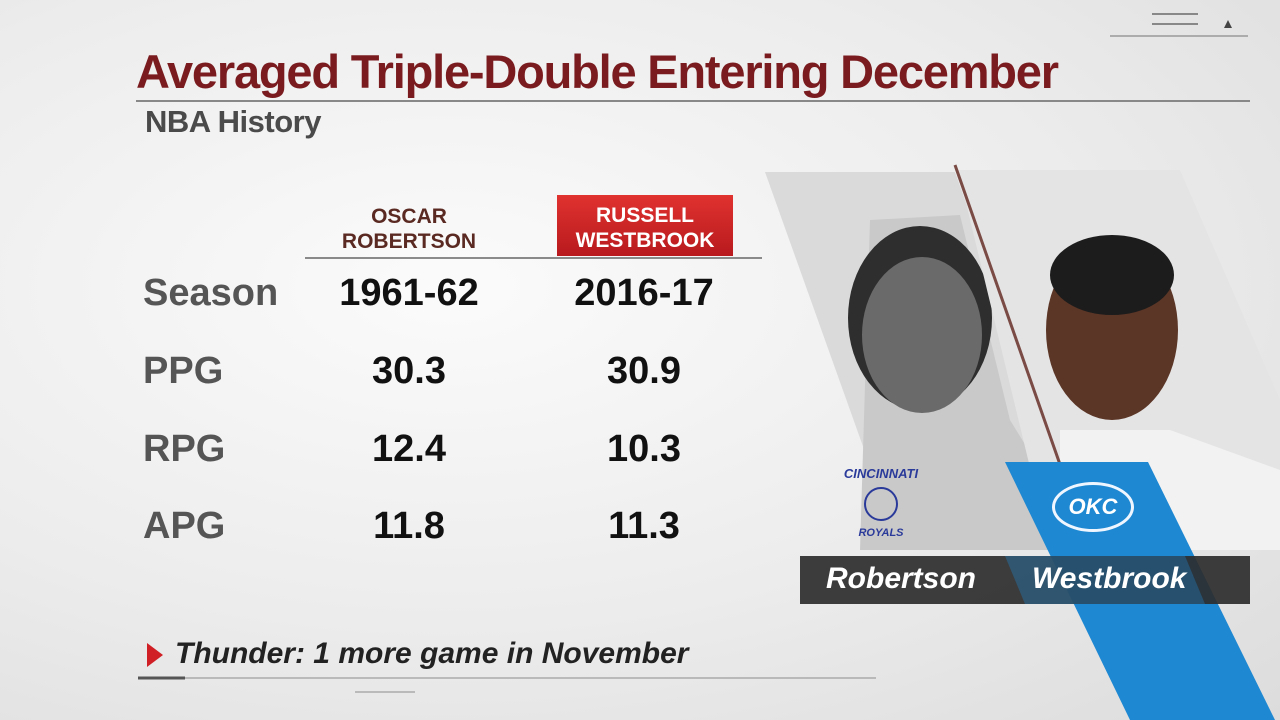 The image size is (1280, 720). Describe the element at coordinates (409, 526) in the screenshot. I see `table-cell: 11.8` at that location.